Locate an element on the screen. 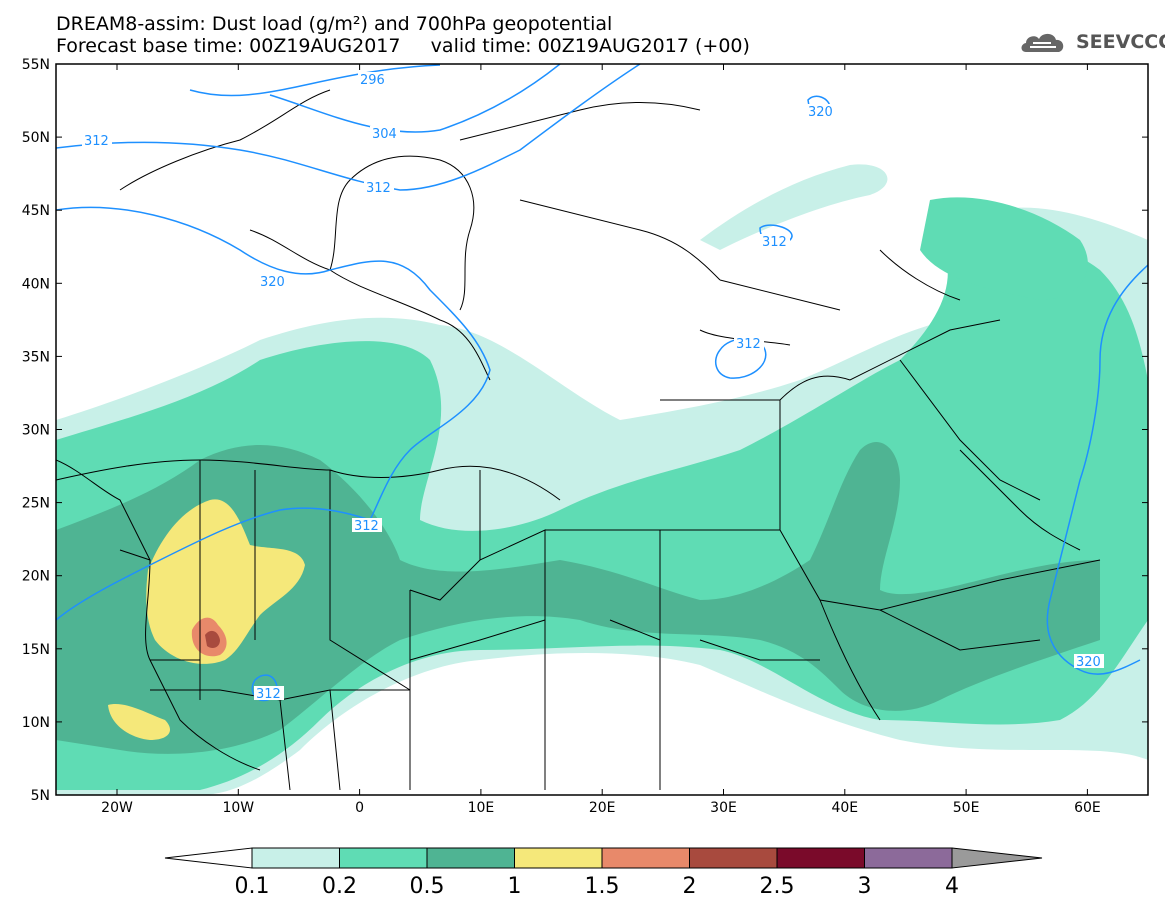  lat-tick-label: 30N is located at coordinates (36, 431).